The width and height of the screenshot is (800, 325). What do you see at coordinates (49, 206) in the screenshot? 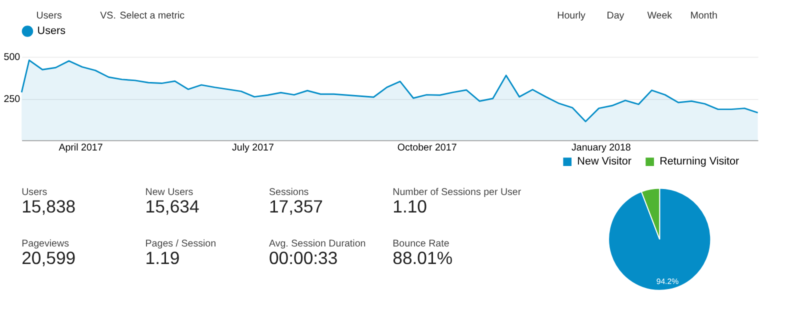
I see `text: 15,838` at bounding box center [49, 206].